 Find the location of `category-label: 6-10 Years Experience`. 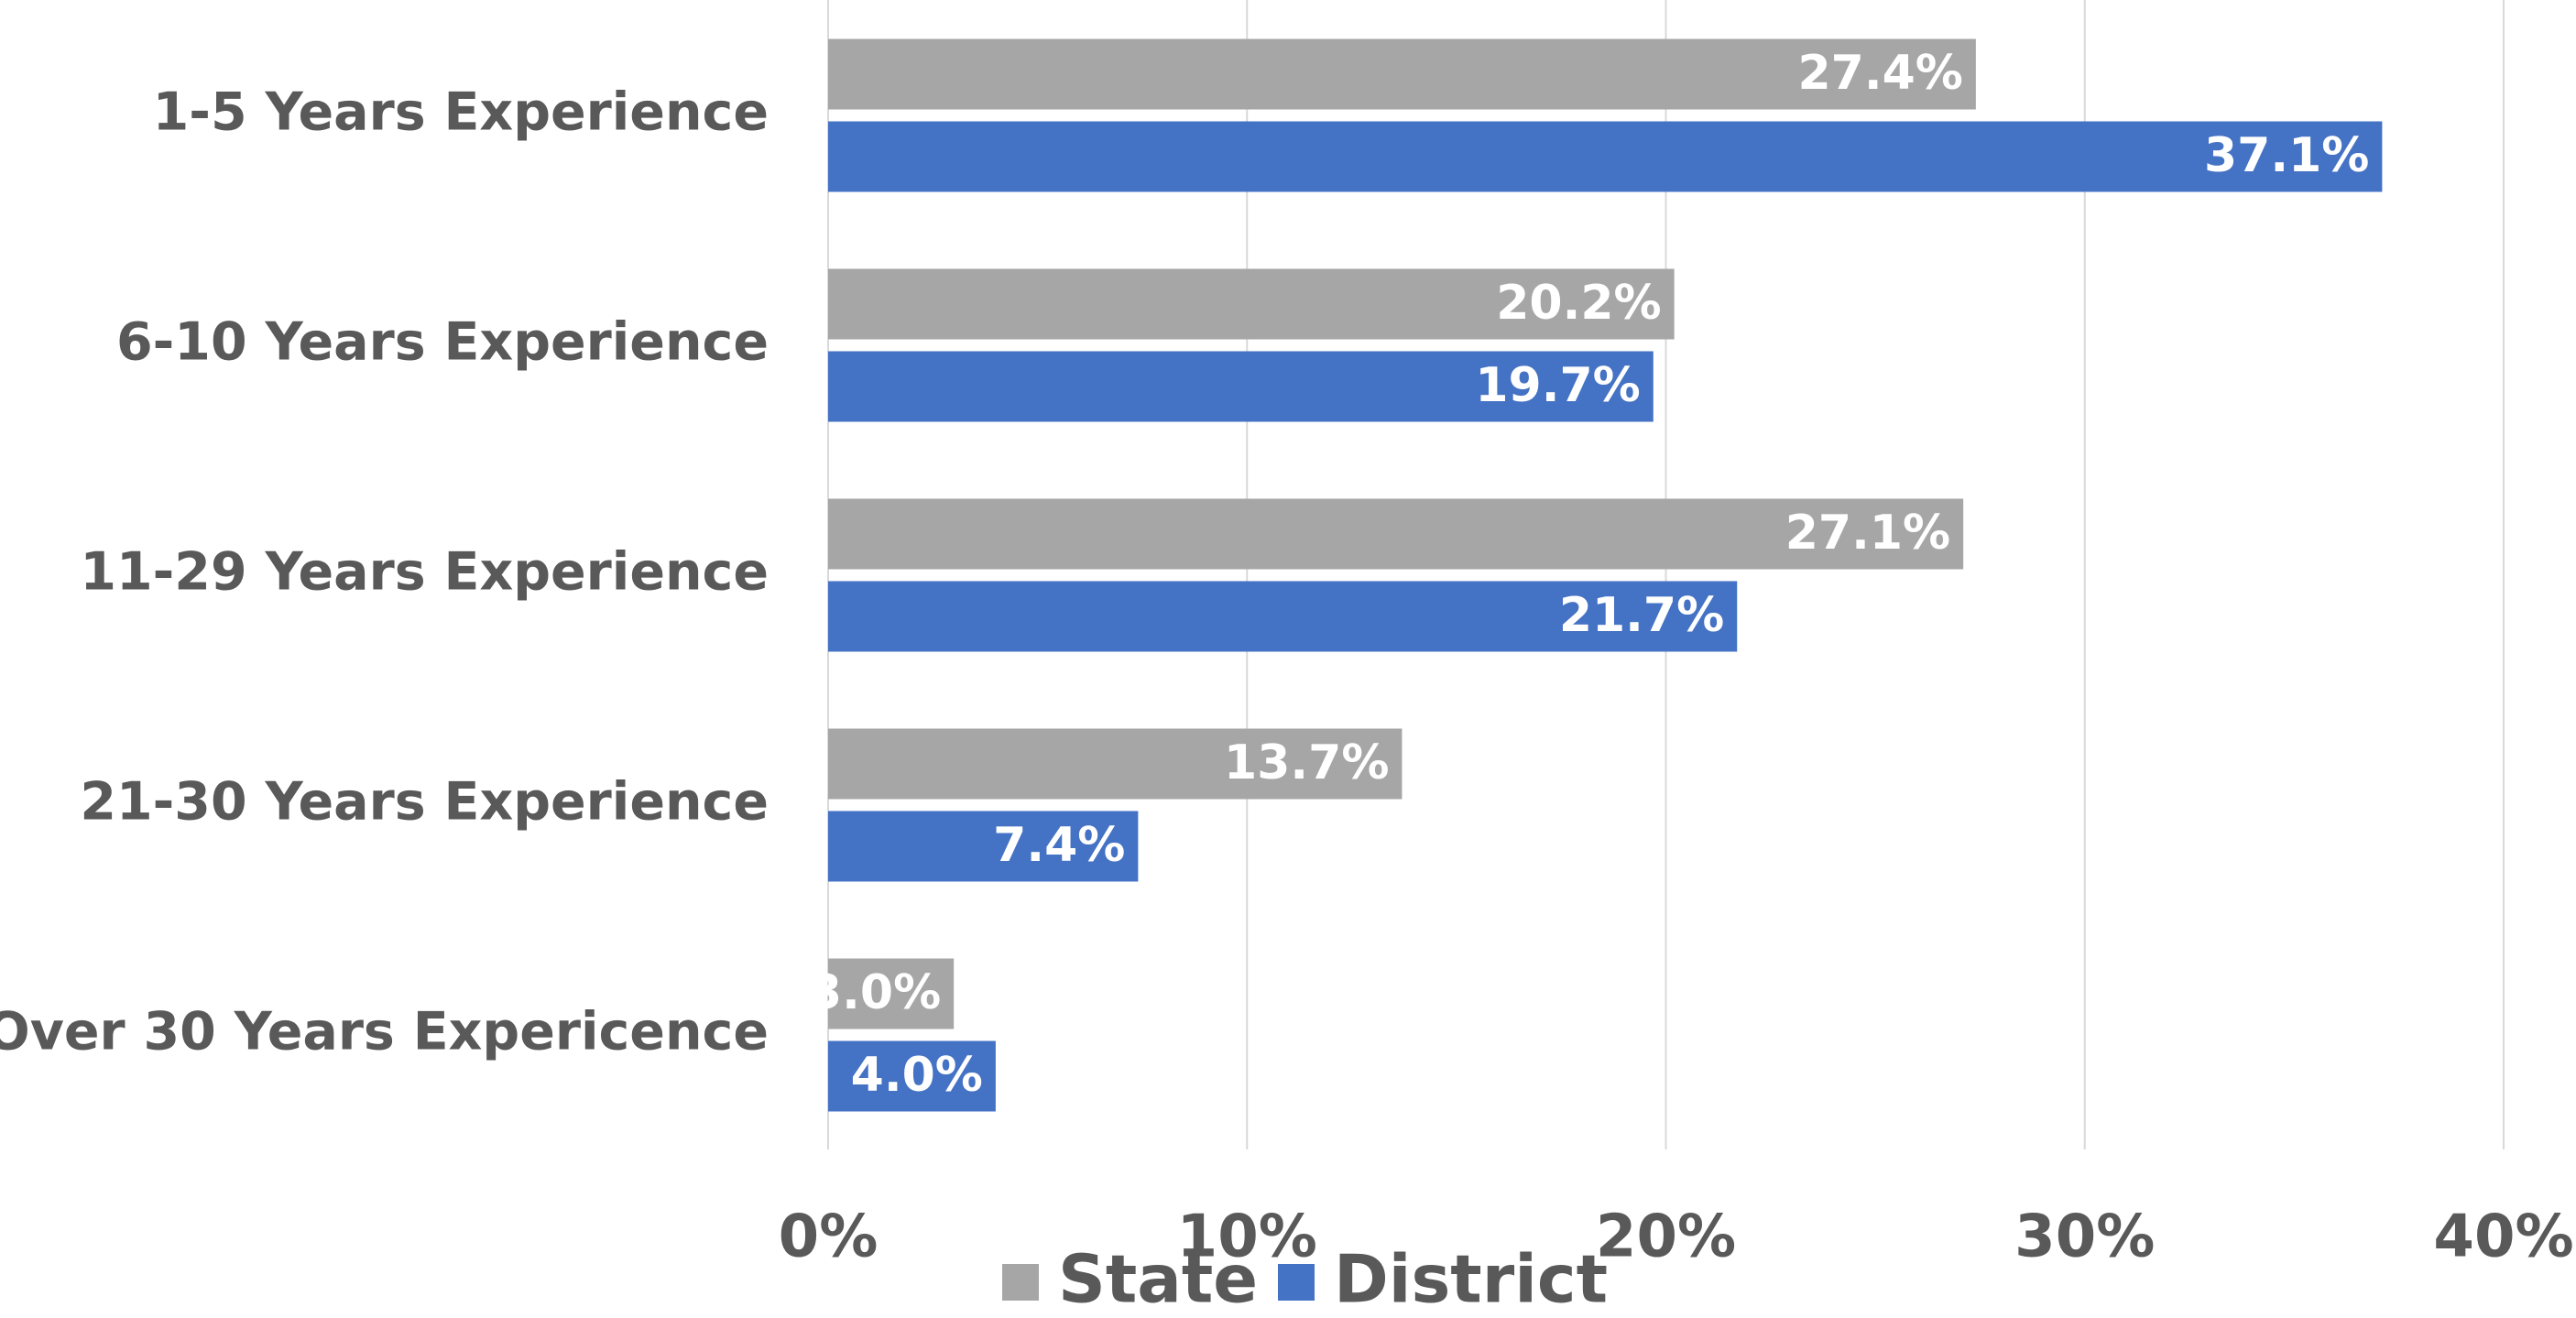

category-label: 6-10 Years Experience is located at coordinates (443, 342).